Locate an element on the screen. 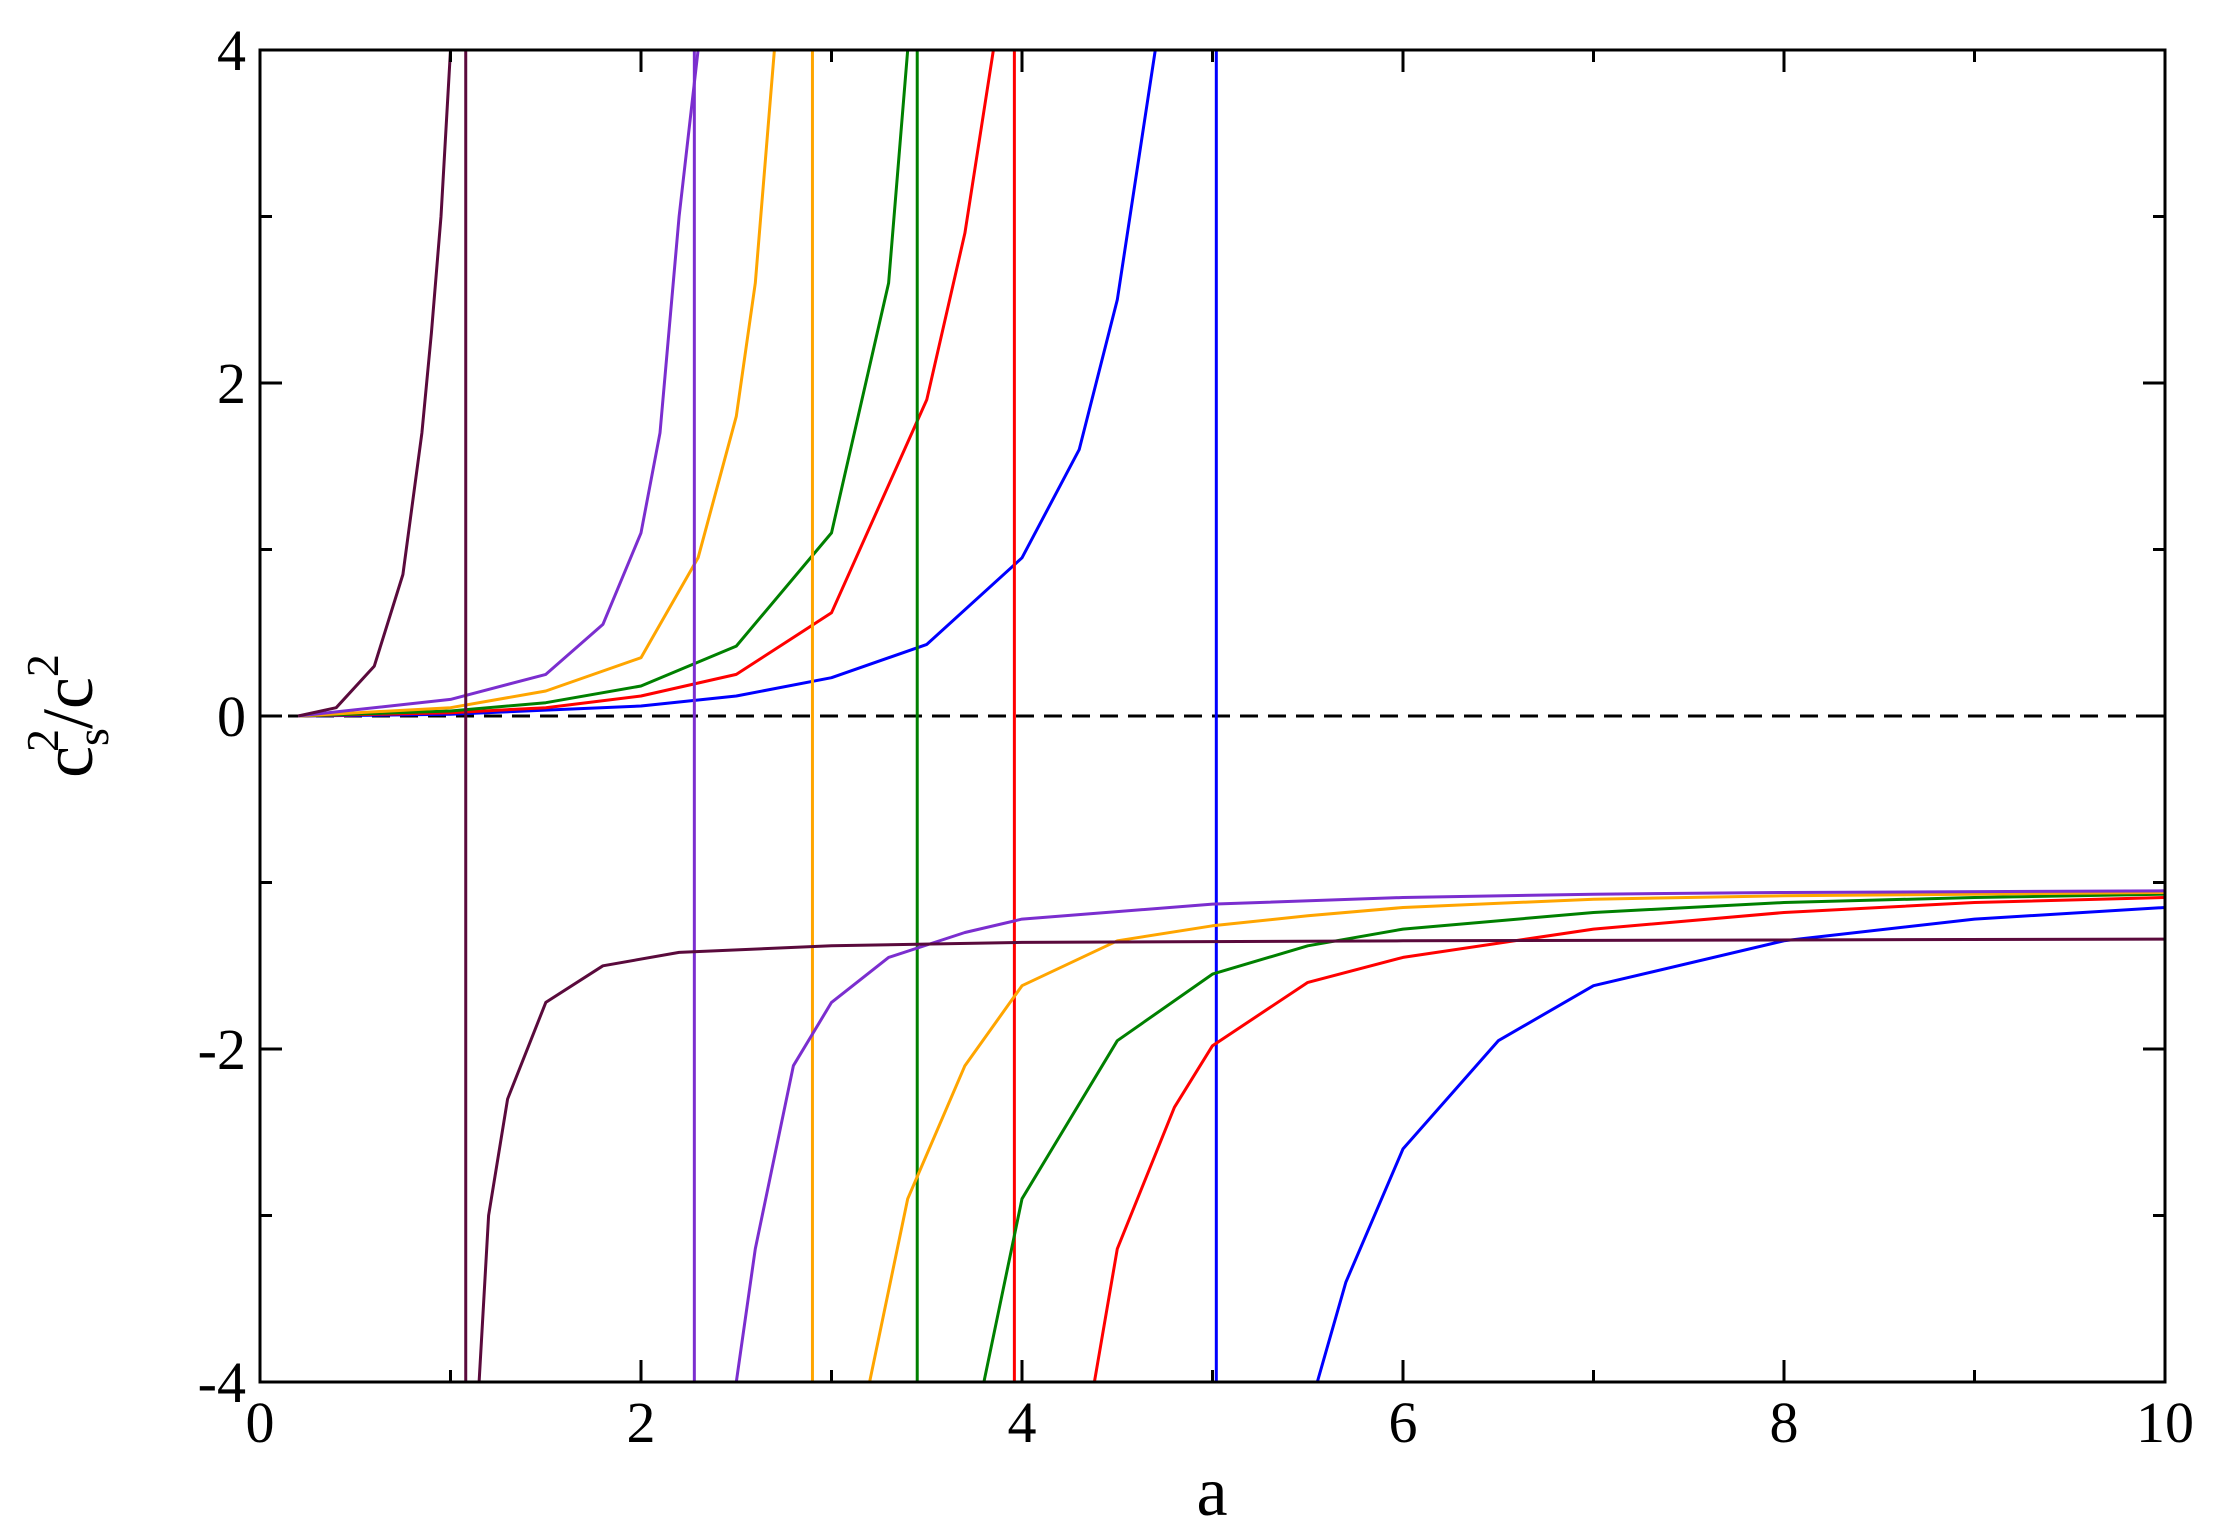 The image size is (2226, 1536). x-tick-label: 6 is located at coordinates (1403, 1422).